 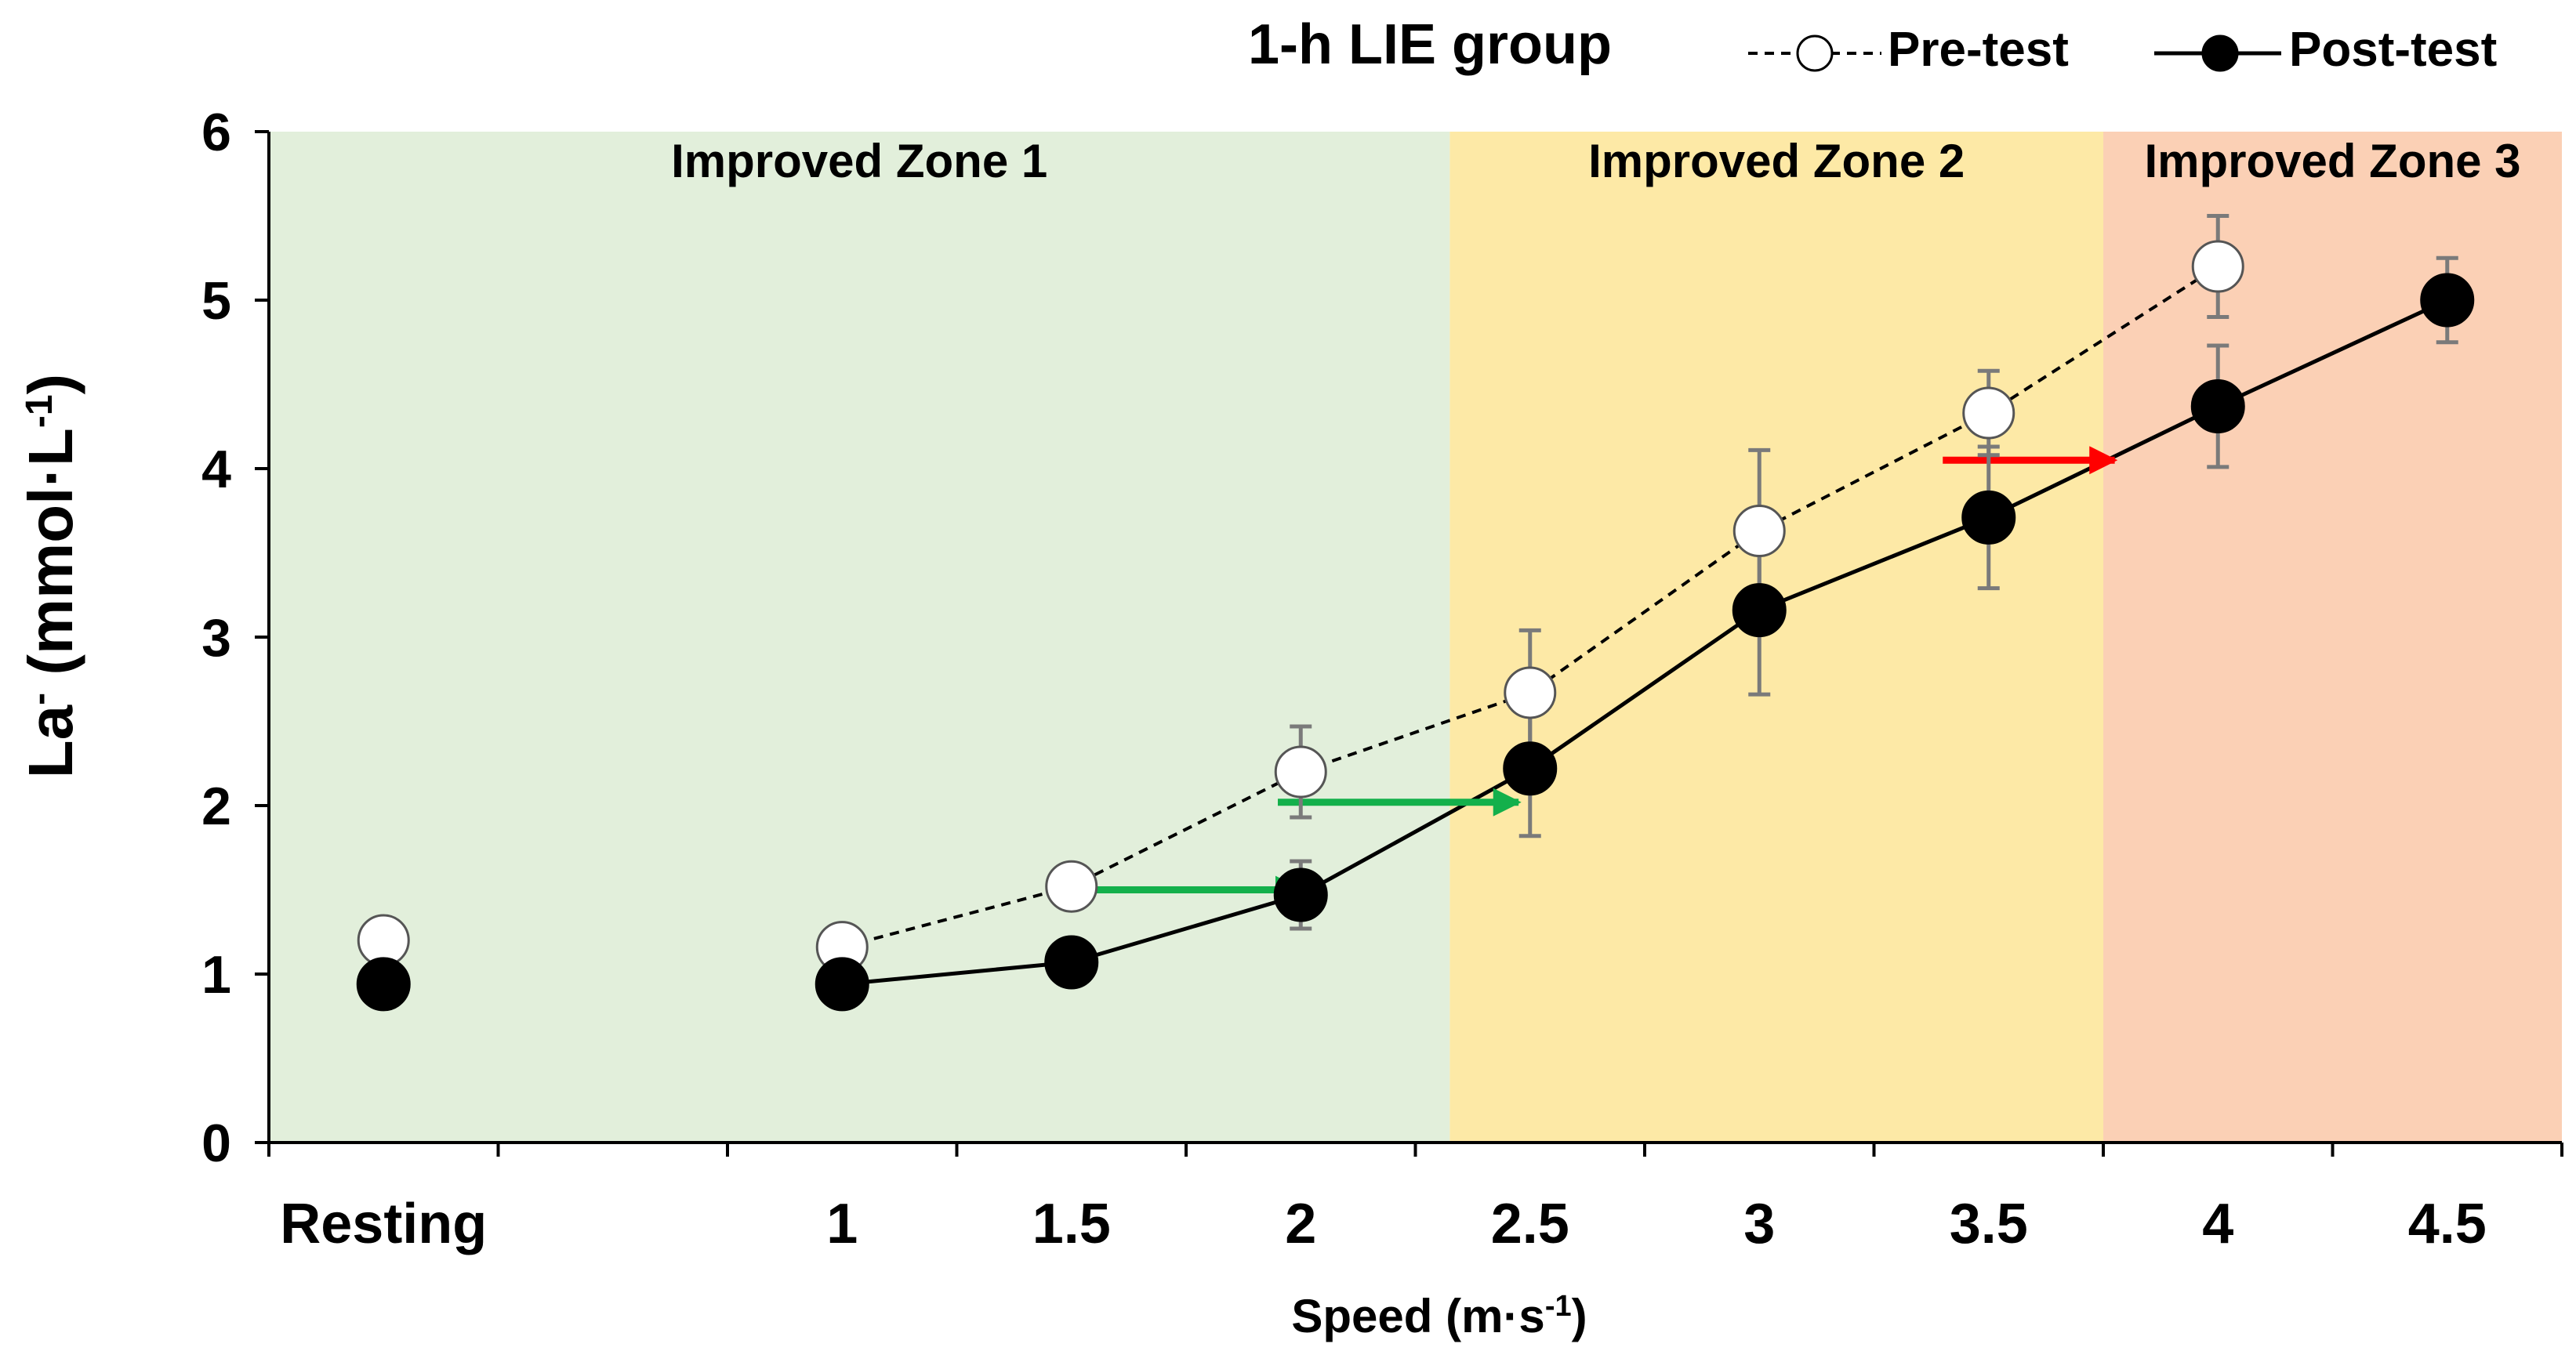 I want to click on y-tick-label-2: 2, so click(x=216, y=806).